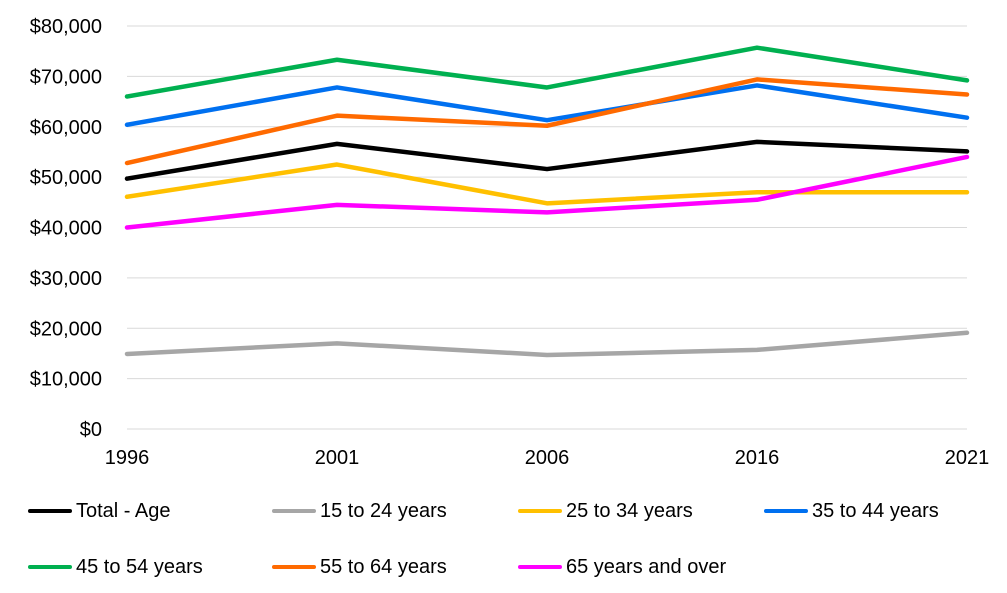 Image resolution: width=1007 pixels, height=593 pixels. I want to click on y-tick-label: $80,000, so click(66, 27).